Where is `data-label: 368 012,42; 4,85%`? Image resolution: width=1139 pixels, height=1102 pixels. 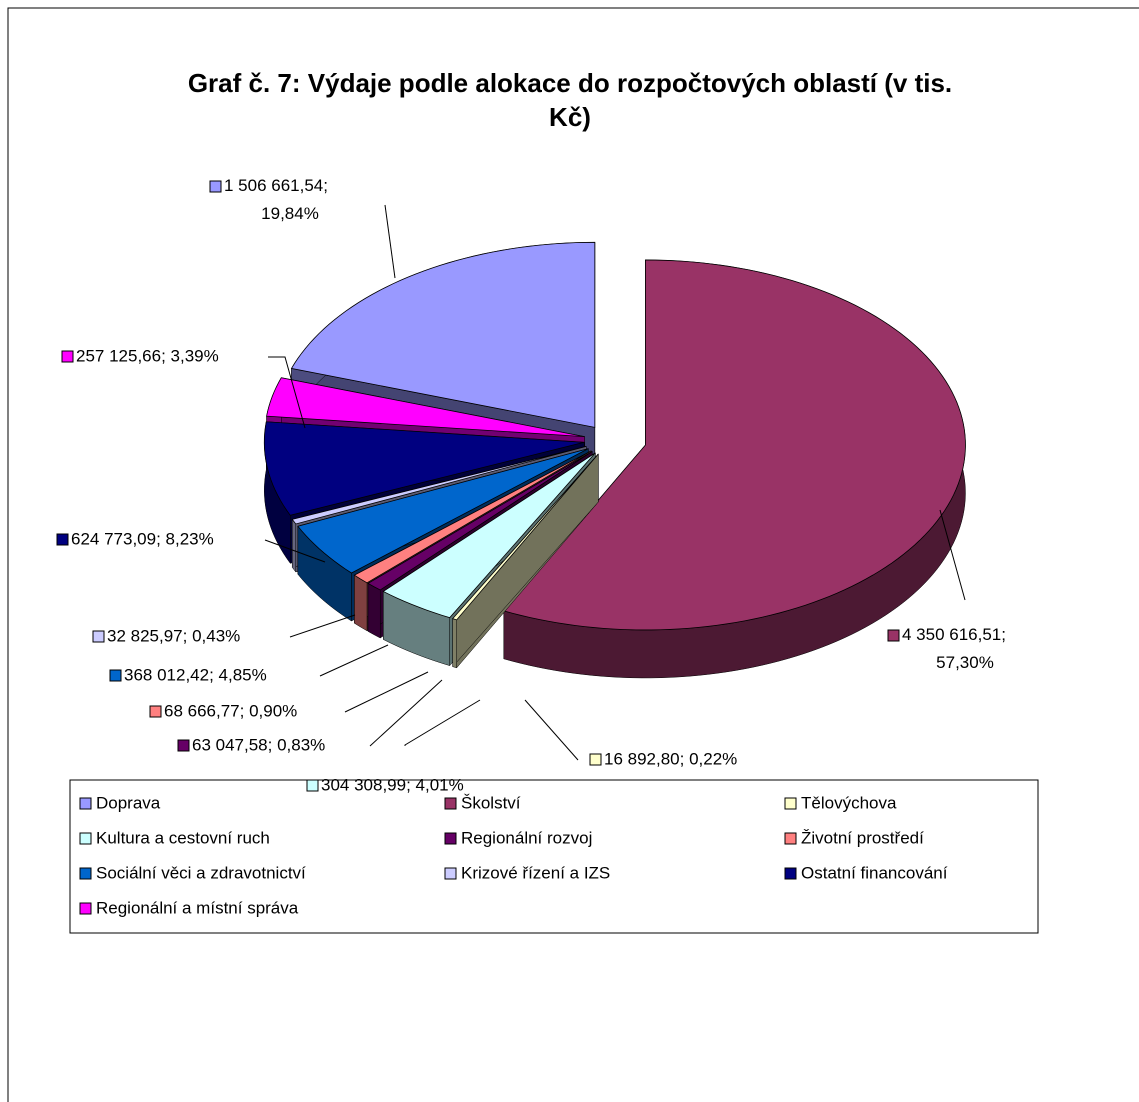 data-label: 368 012,42; 4,85% is located at coordinates (195, 674).